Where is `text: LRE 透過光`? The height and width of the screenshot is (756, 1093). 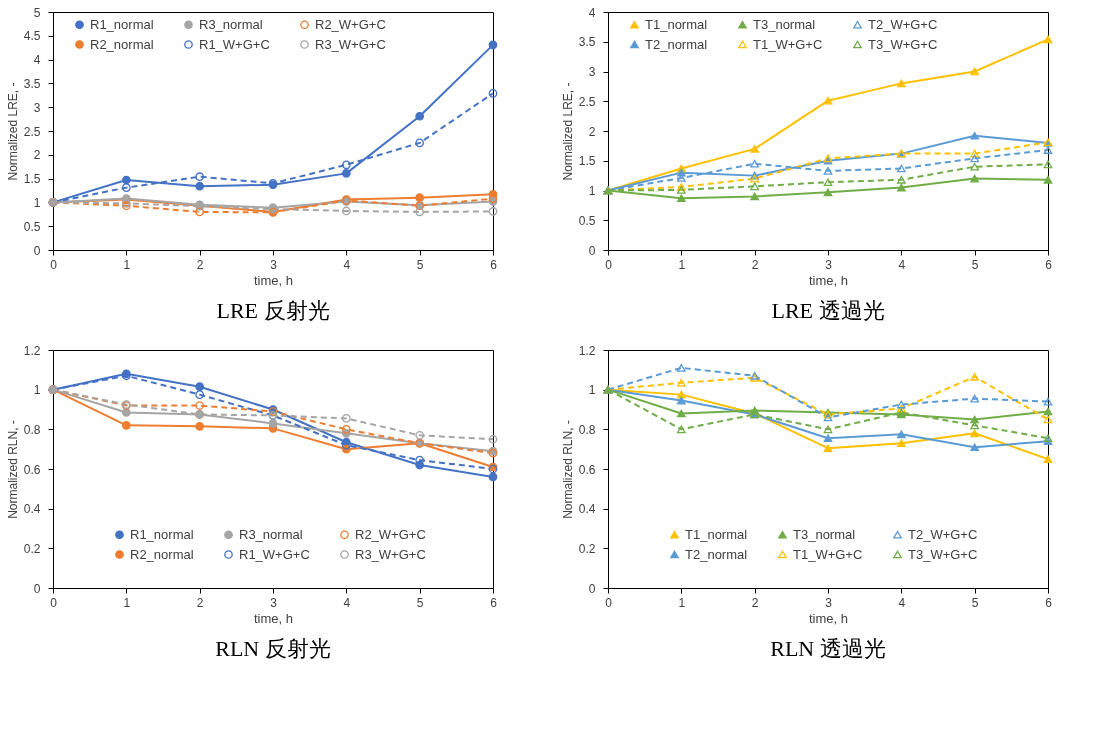 text: LRE 透過光 is located at coordinates (828, 310).